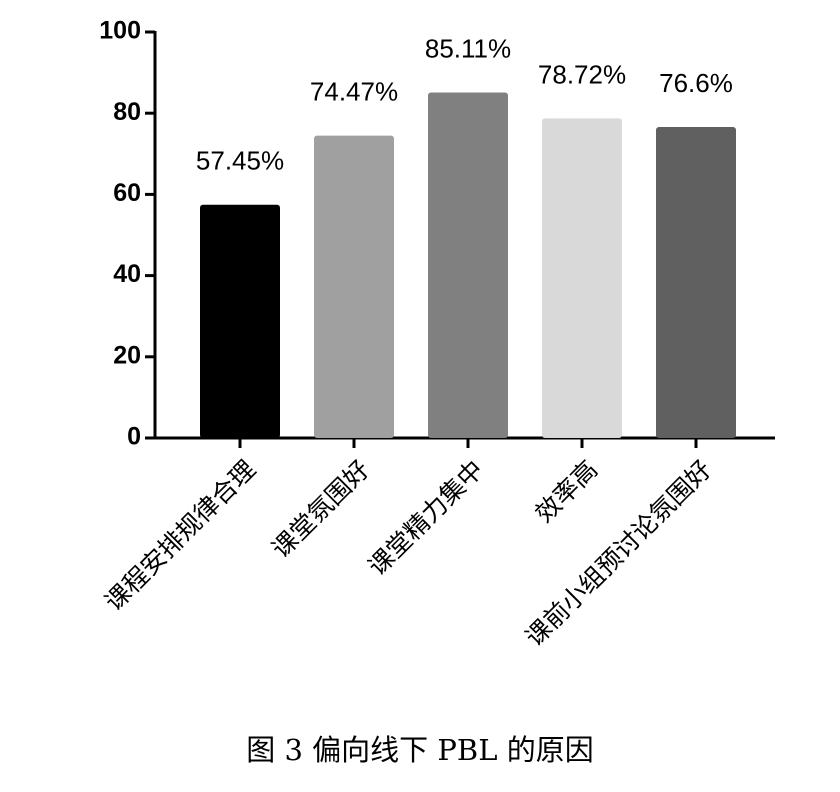  What do you see at coordinates (468, 48) in the screenshot?
I see `value-label: 85.11%` at bounding box center [468, 48].